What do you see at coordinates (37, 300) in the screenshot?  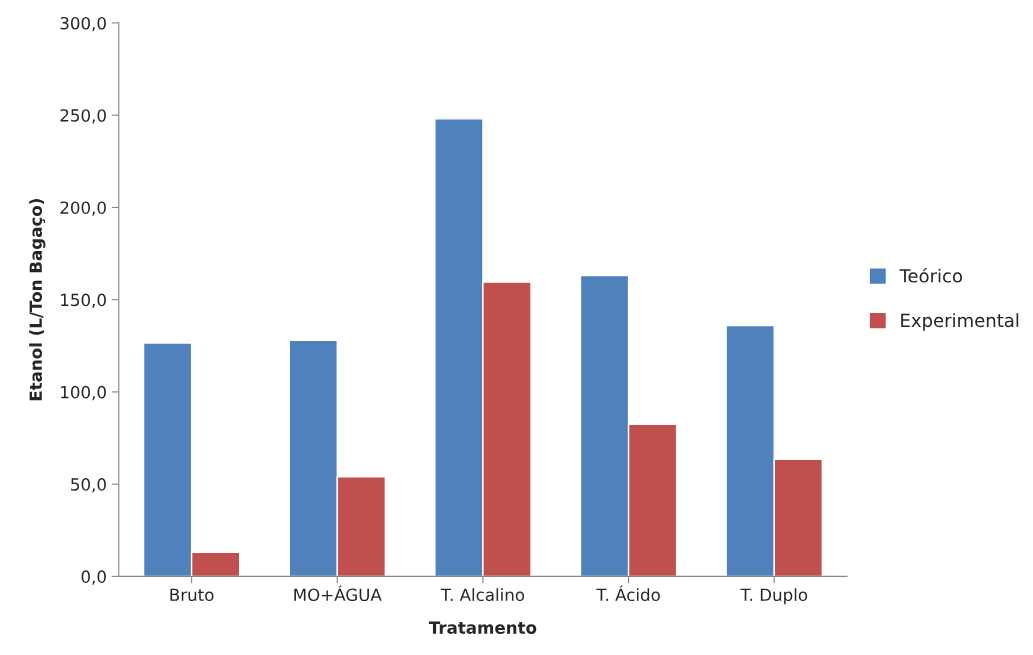 I see `y-axis-title: Etanol (L/Ton Bagaço)` at bounding box center [37, 300].